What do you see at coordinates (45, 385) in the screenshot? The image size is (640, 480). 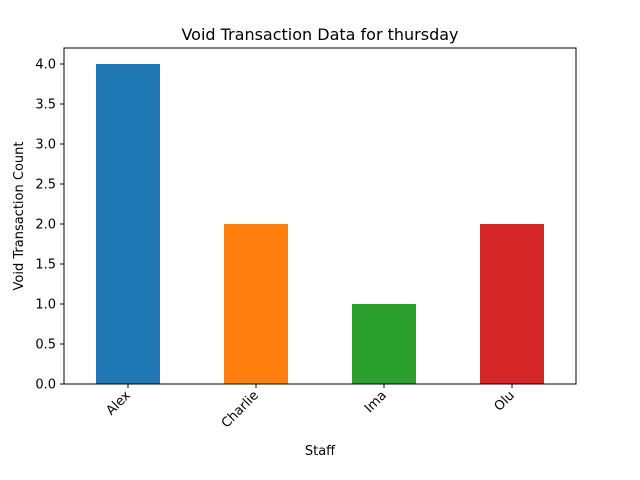 I see `y-tick-label: 0.0` at bounding box center [45, 385].